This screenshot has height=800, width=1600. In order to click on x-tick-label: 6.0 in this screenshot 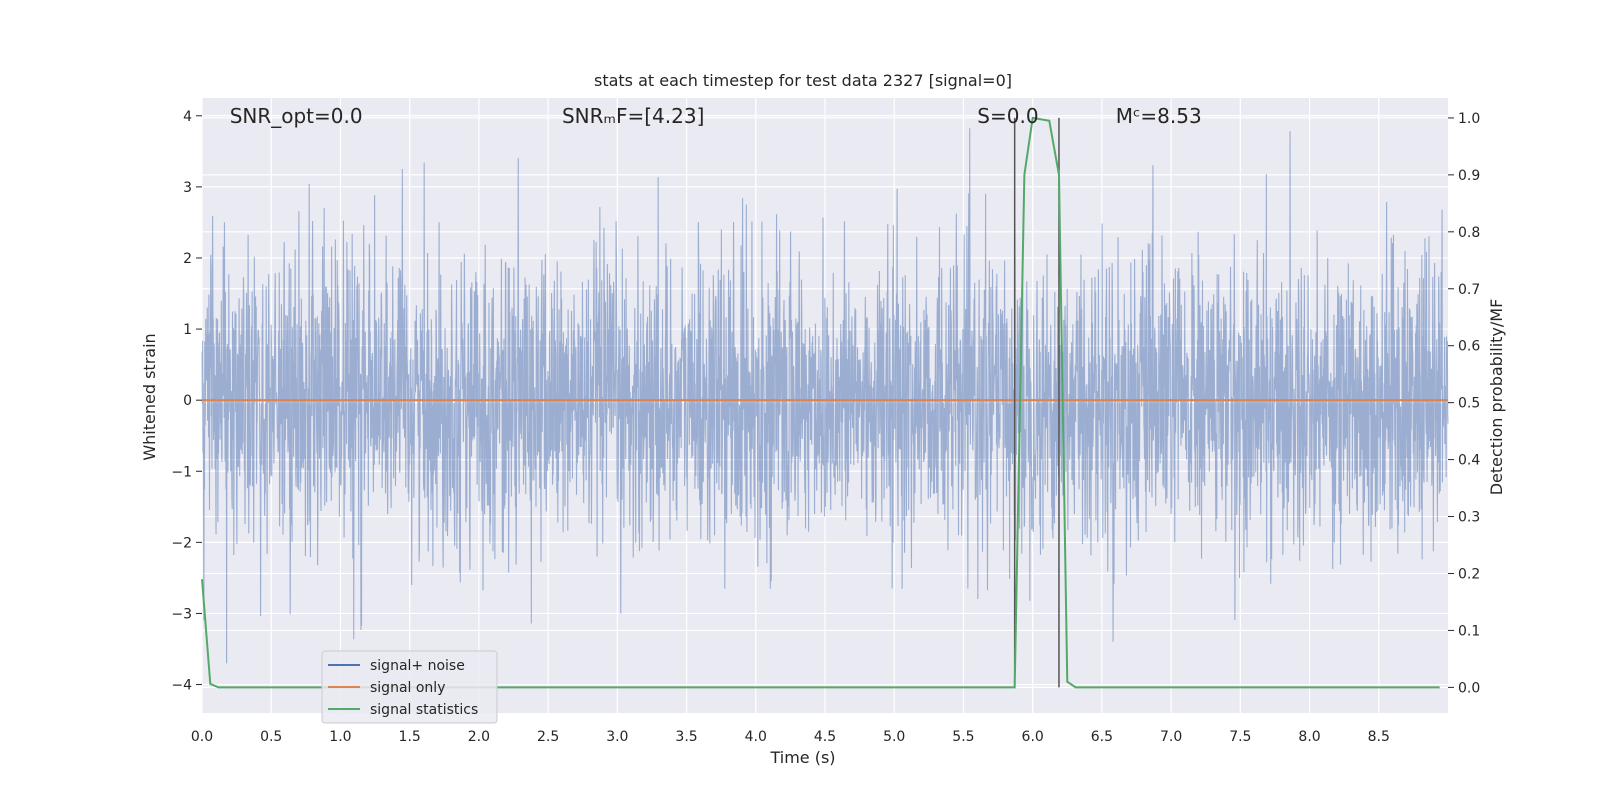, I will do `click(1033, 737)`.